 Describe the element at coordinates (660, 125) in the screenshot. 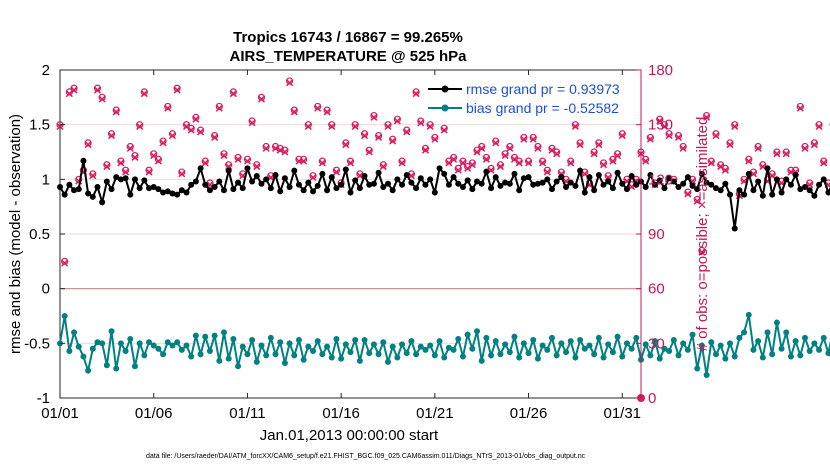

I see `y-tick-right-label: 150` at that location.